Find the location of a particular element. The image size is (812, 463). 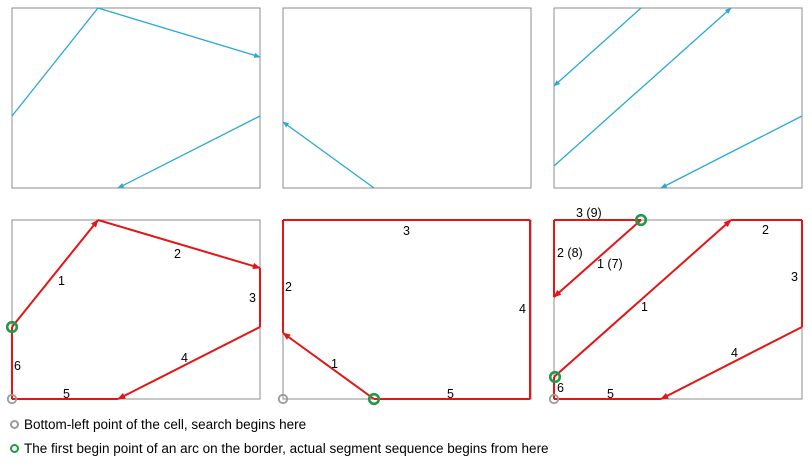

segment-label: 2 (8) is located at coordinates (570, 253).